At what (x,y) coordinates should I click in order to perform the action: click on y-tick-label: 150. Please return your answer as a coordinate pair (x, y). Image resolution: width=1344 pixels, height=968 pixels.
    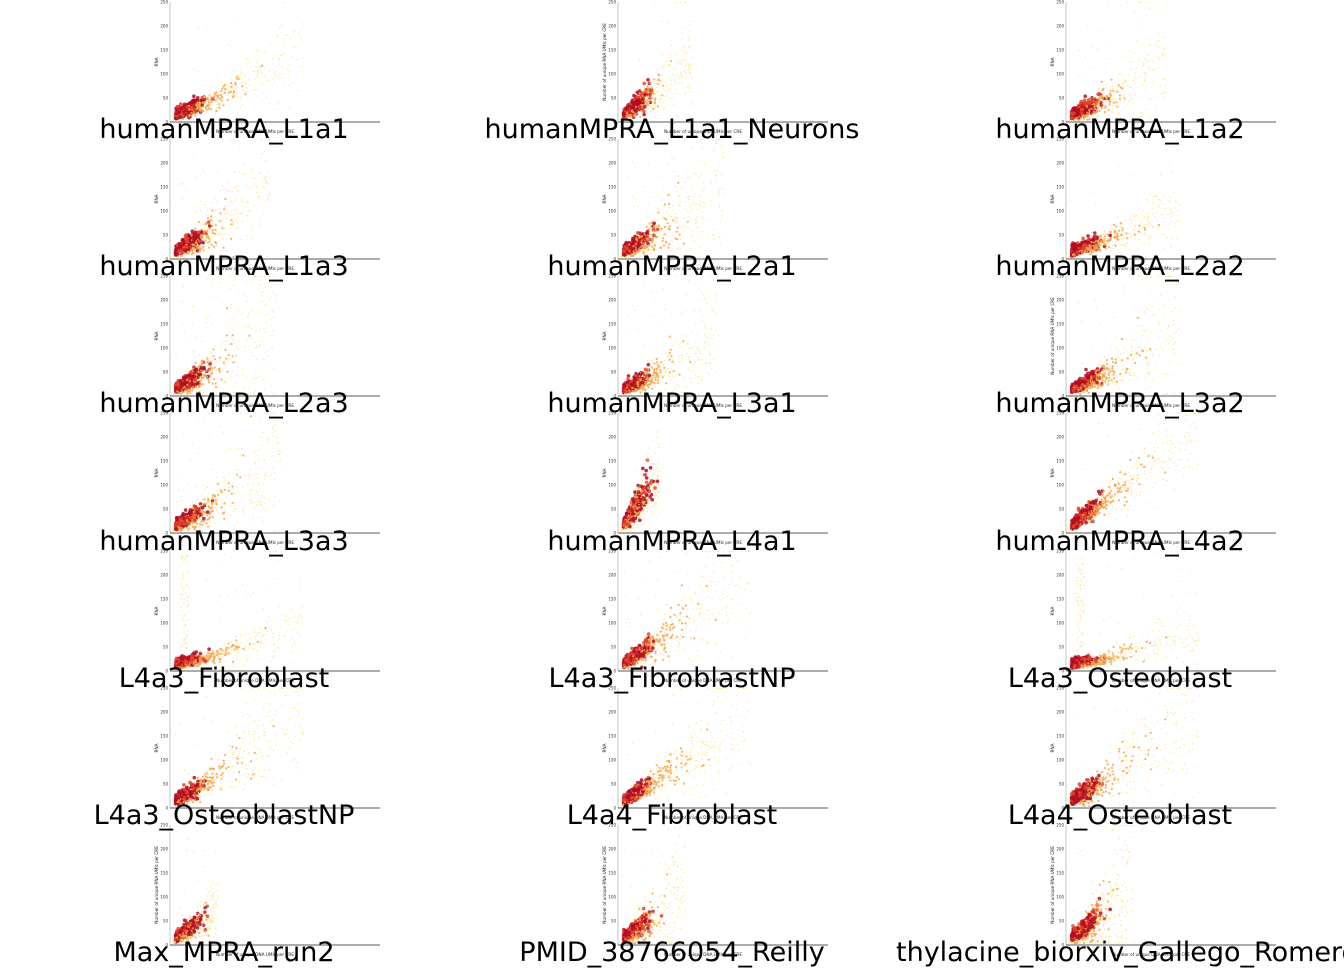
    Looking at the image, I should click on (1060, 187).